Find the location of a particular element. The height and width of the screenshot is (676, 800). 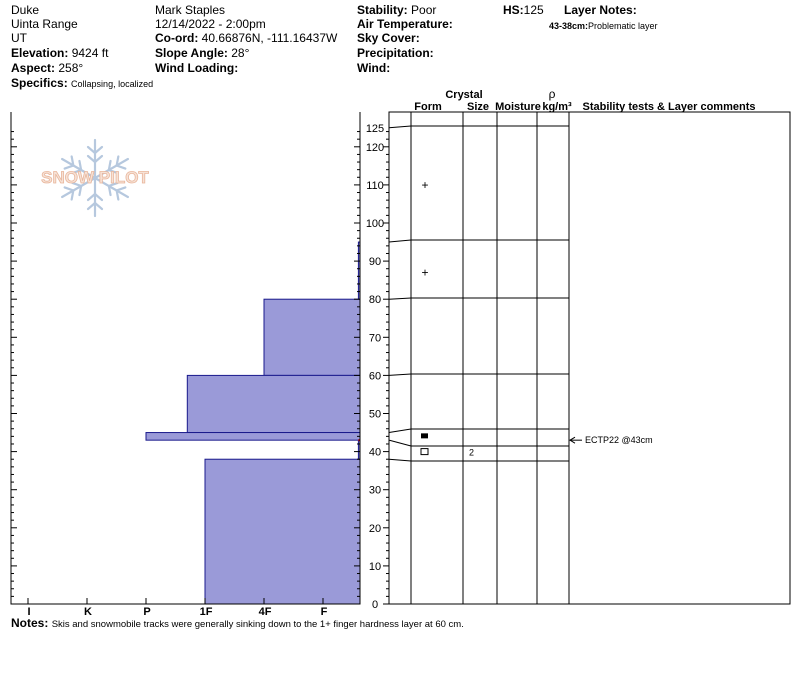

hs-value: 125 is located at coordinates (533, 10).